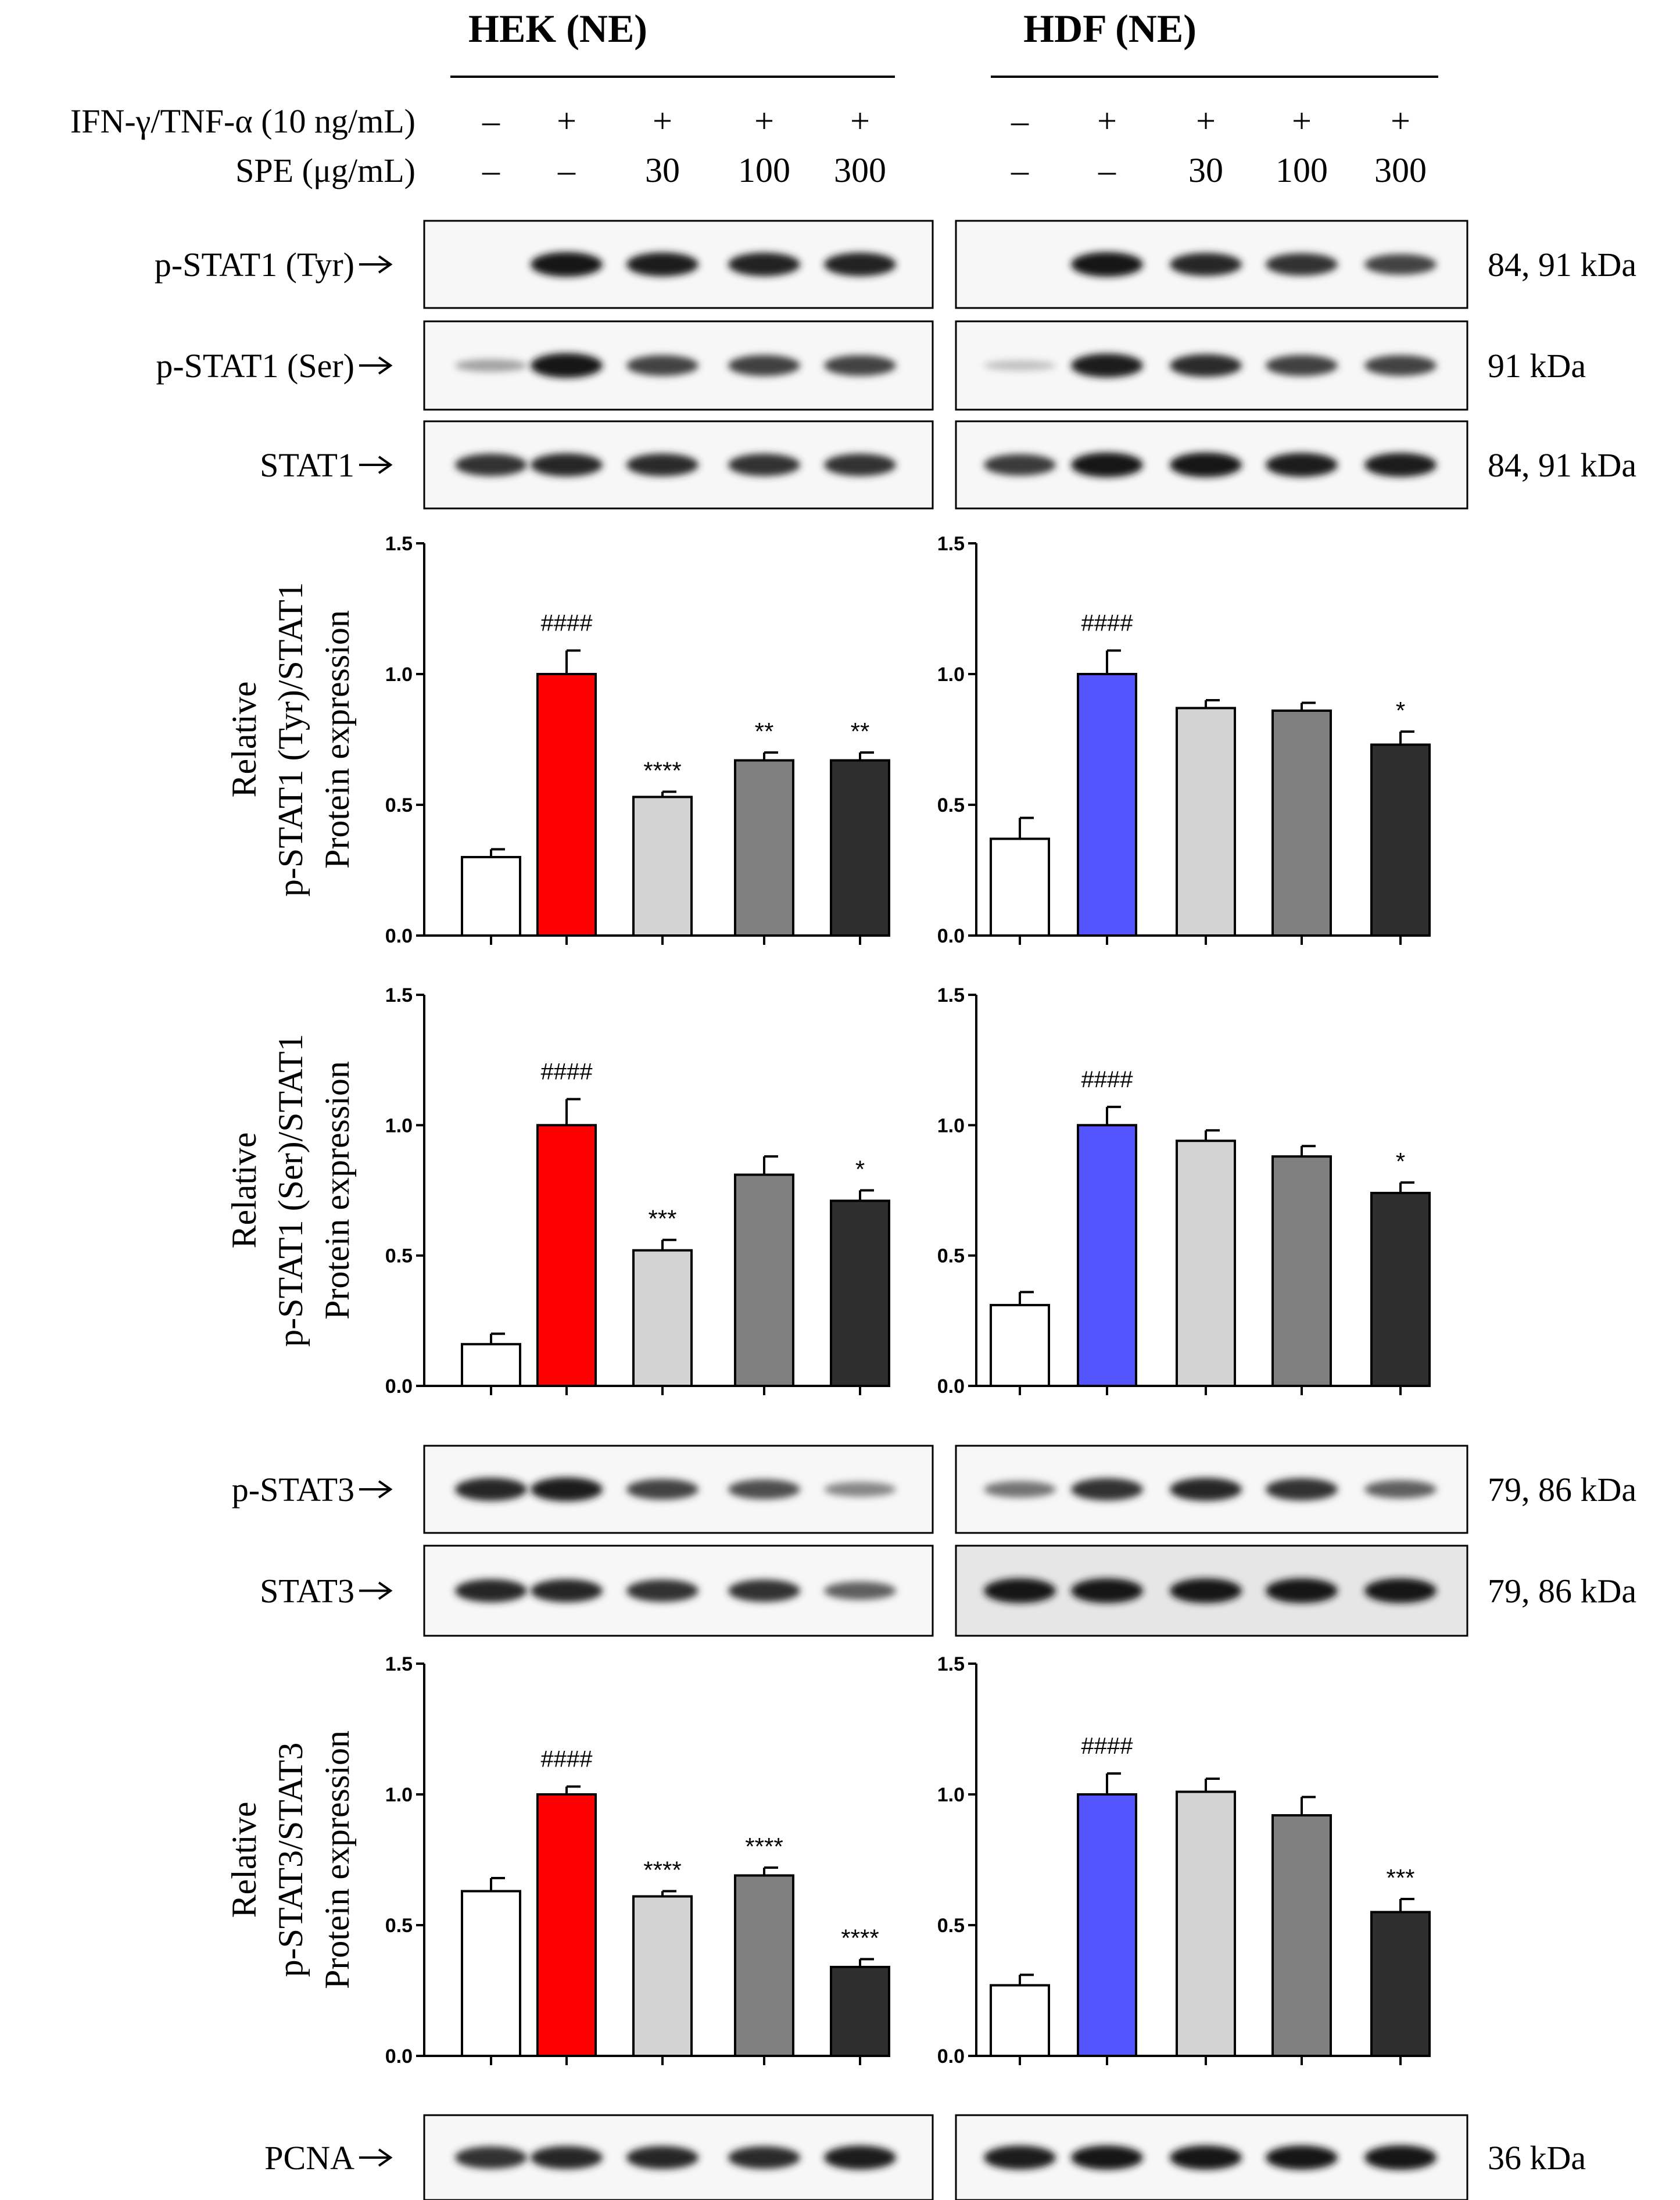 This screenshot has height=2200, width=1680. What do you see at coordinates (1110, 28) in the screenshot?
I see `group-title-hdf: HDF (NE)` at bounding box center [1110, 28].